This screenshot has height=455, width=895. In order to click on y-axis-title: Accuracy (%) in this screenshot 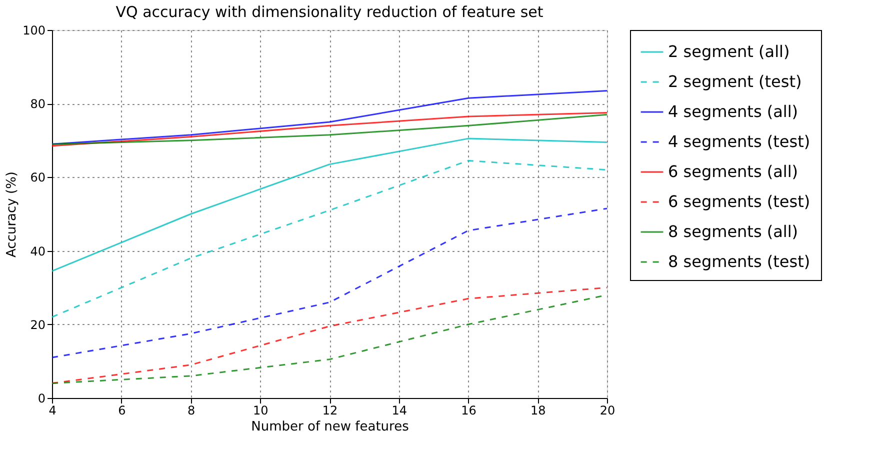, I will do `click(12, 215)`.